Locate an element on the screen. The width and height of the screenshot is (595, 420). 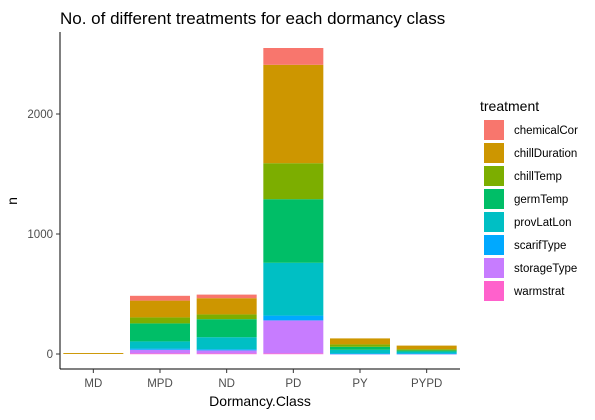
bar-PY-chillDuration is located at coordinates (360, 341).